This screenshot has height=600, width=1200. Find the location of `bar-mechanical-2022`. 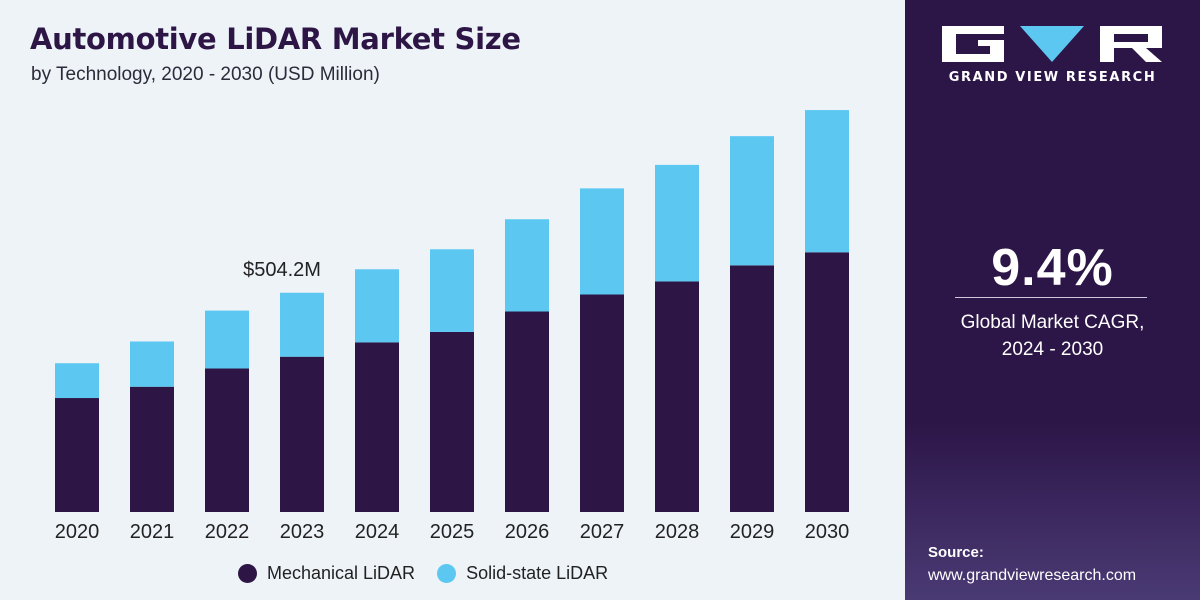

bar-mechanical-2022 is located at coordinates (227, 440).